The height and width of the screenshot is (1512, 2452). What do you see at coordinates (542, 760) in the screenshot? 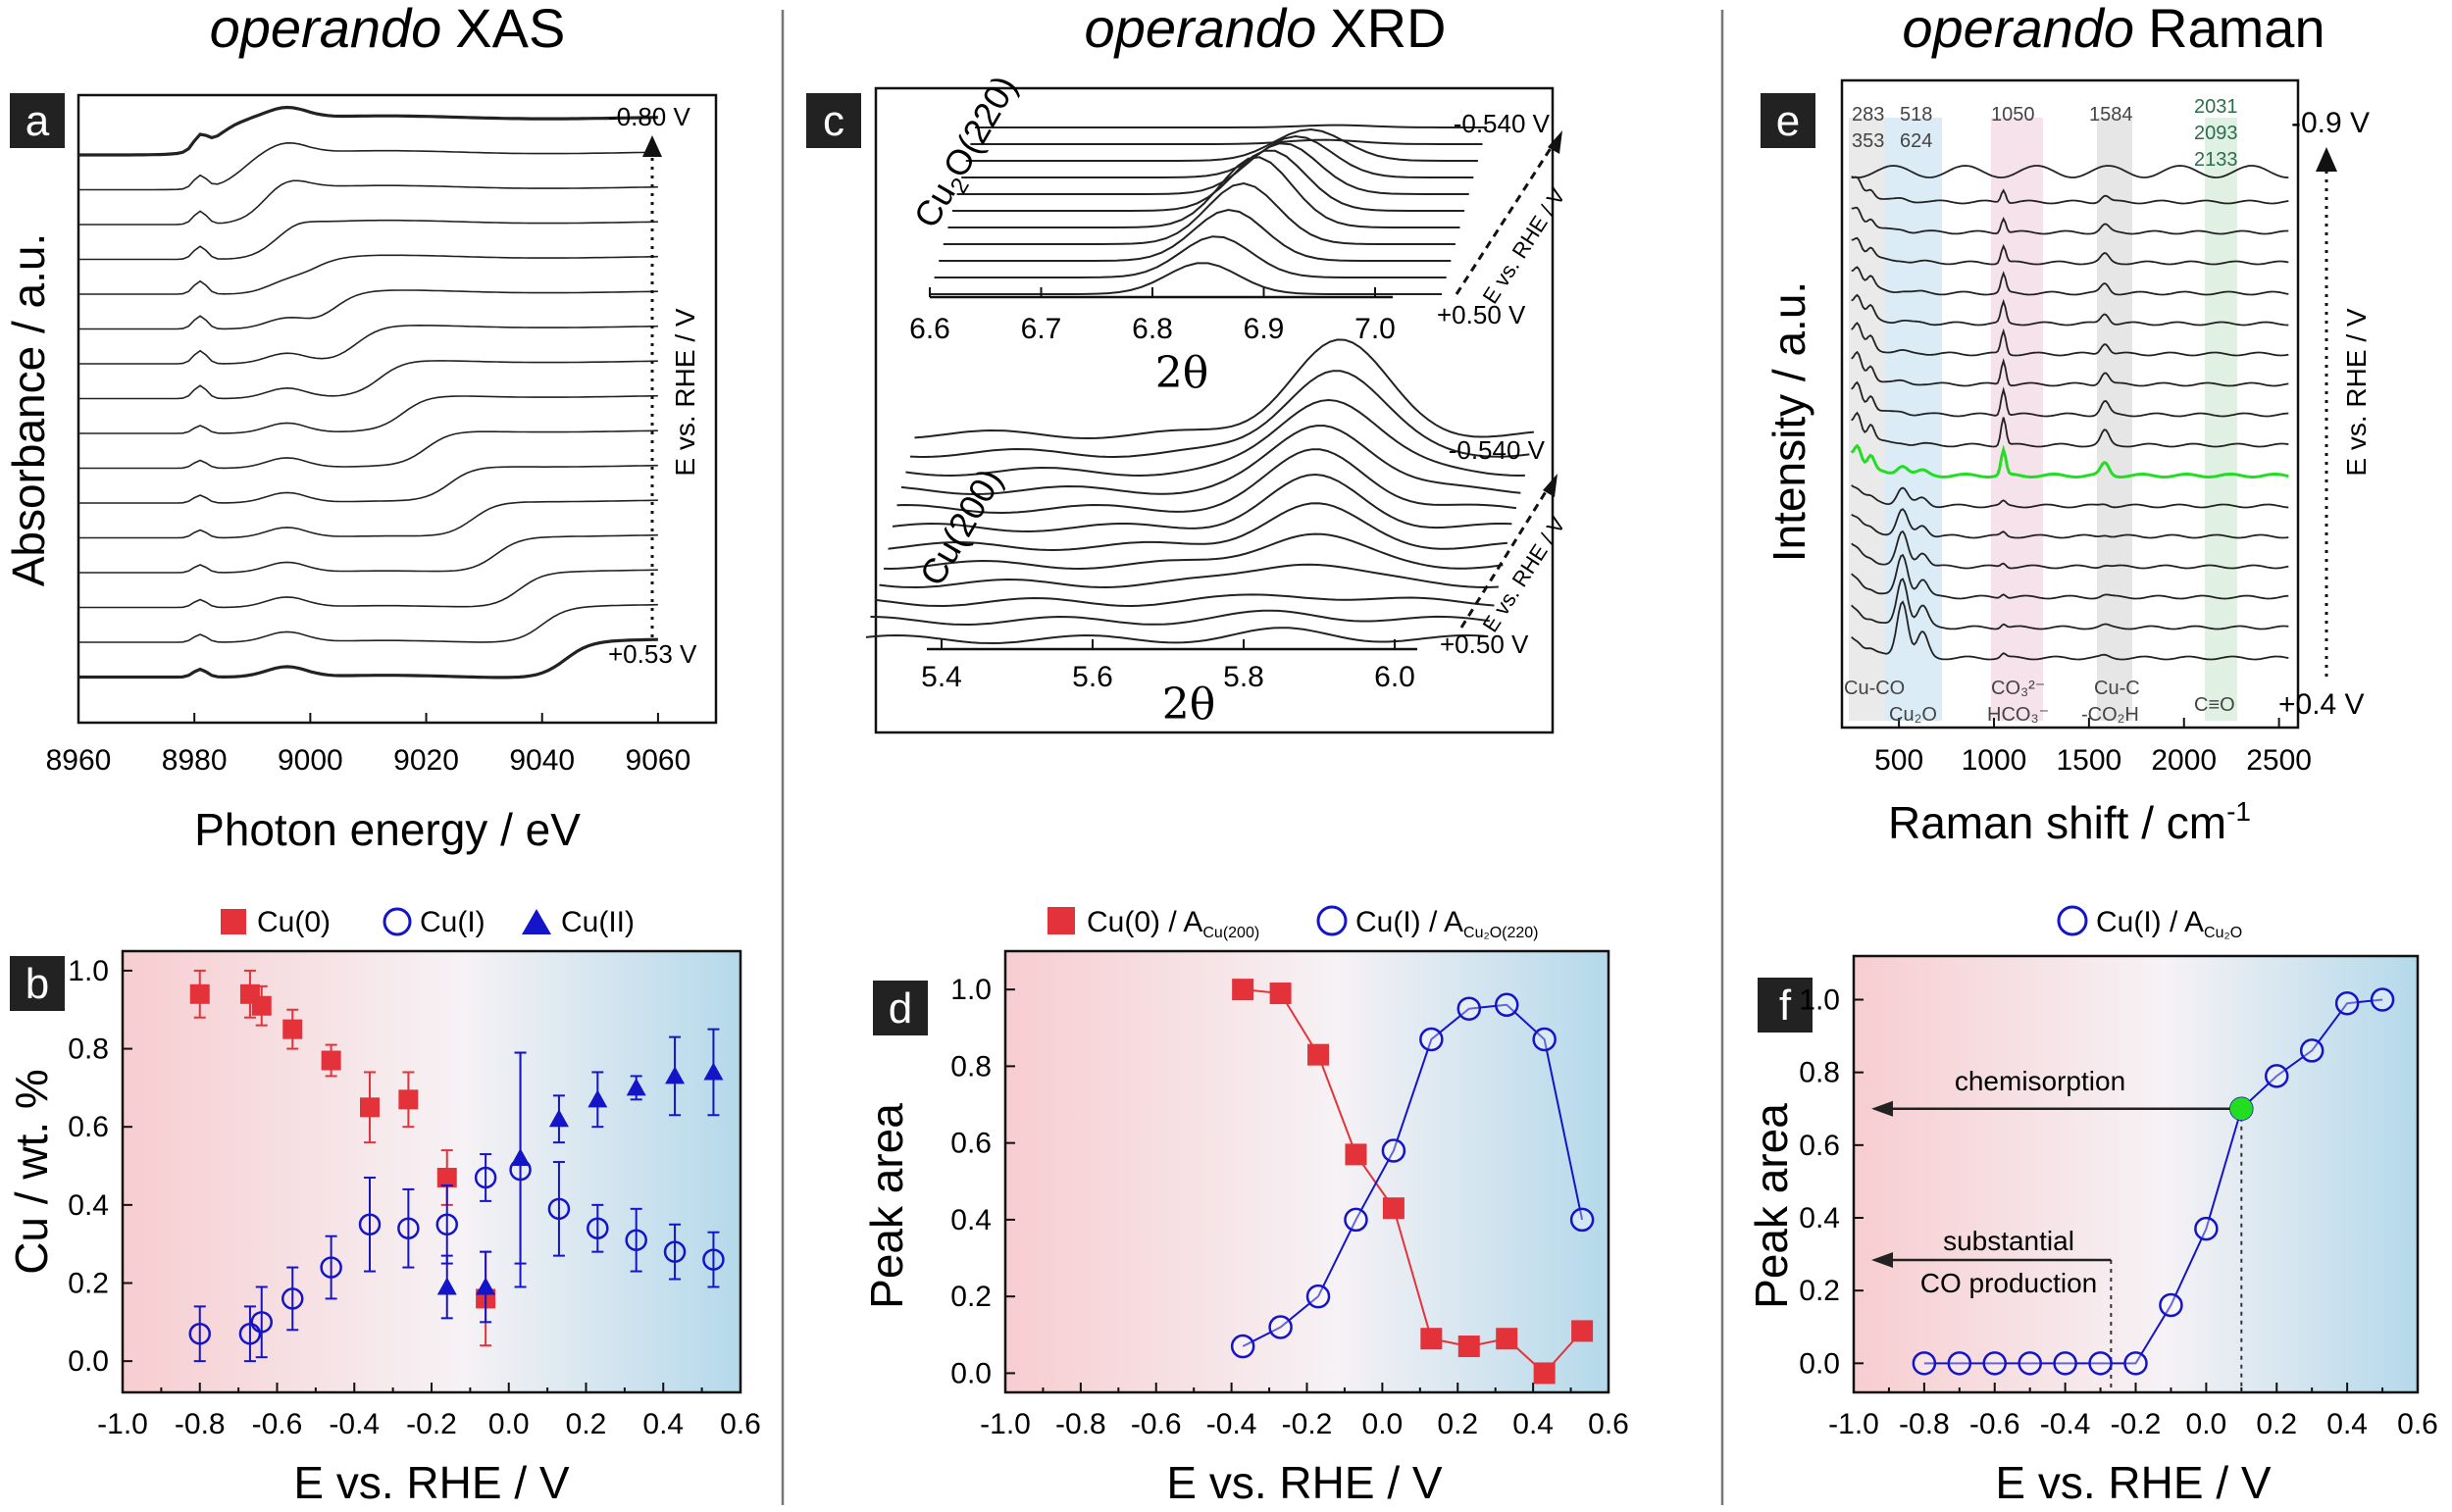
I see `x-tick-label: 9040` at bounding box center [542, 760].